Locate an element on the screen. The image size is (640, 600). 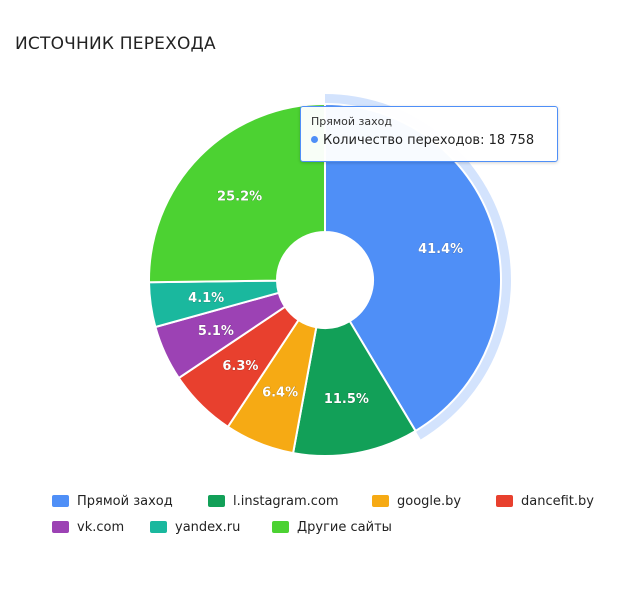
slice-label-yandex-ru: 4.1% is located at coordinates (206, 298).